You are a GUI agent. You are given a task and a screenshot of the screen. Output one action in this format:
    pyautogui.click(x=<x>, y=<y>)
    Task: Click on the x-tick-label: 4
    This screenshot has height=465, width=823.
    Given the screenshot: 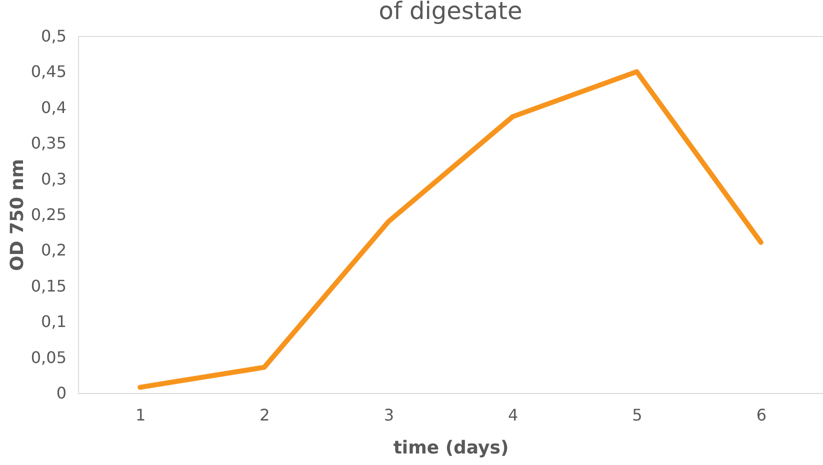 What is the action you would take?
    pyautogui.click(x=513, y=415)
    